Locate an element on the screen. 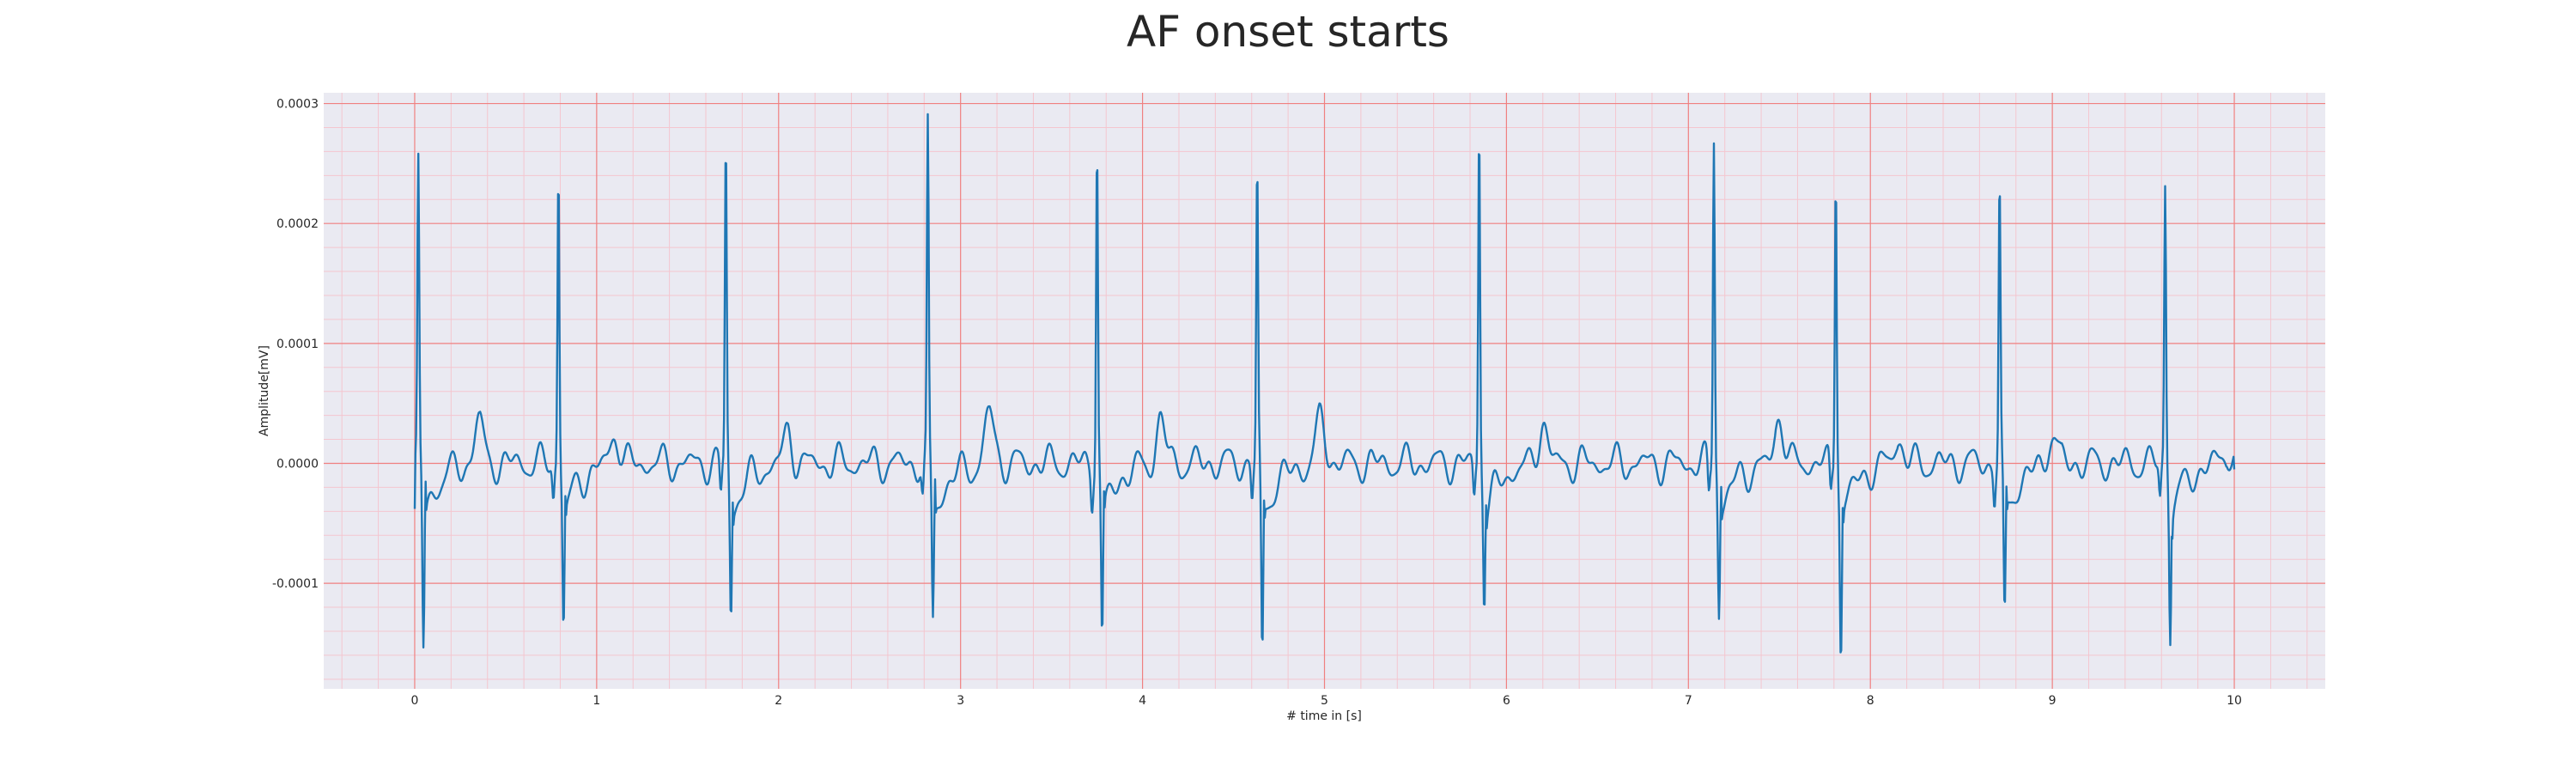  y-axis-ticks: -0.0001 0.0000 0.0001 0.0002 0.0003 is located at coordinates (295, 345).